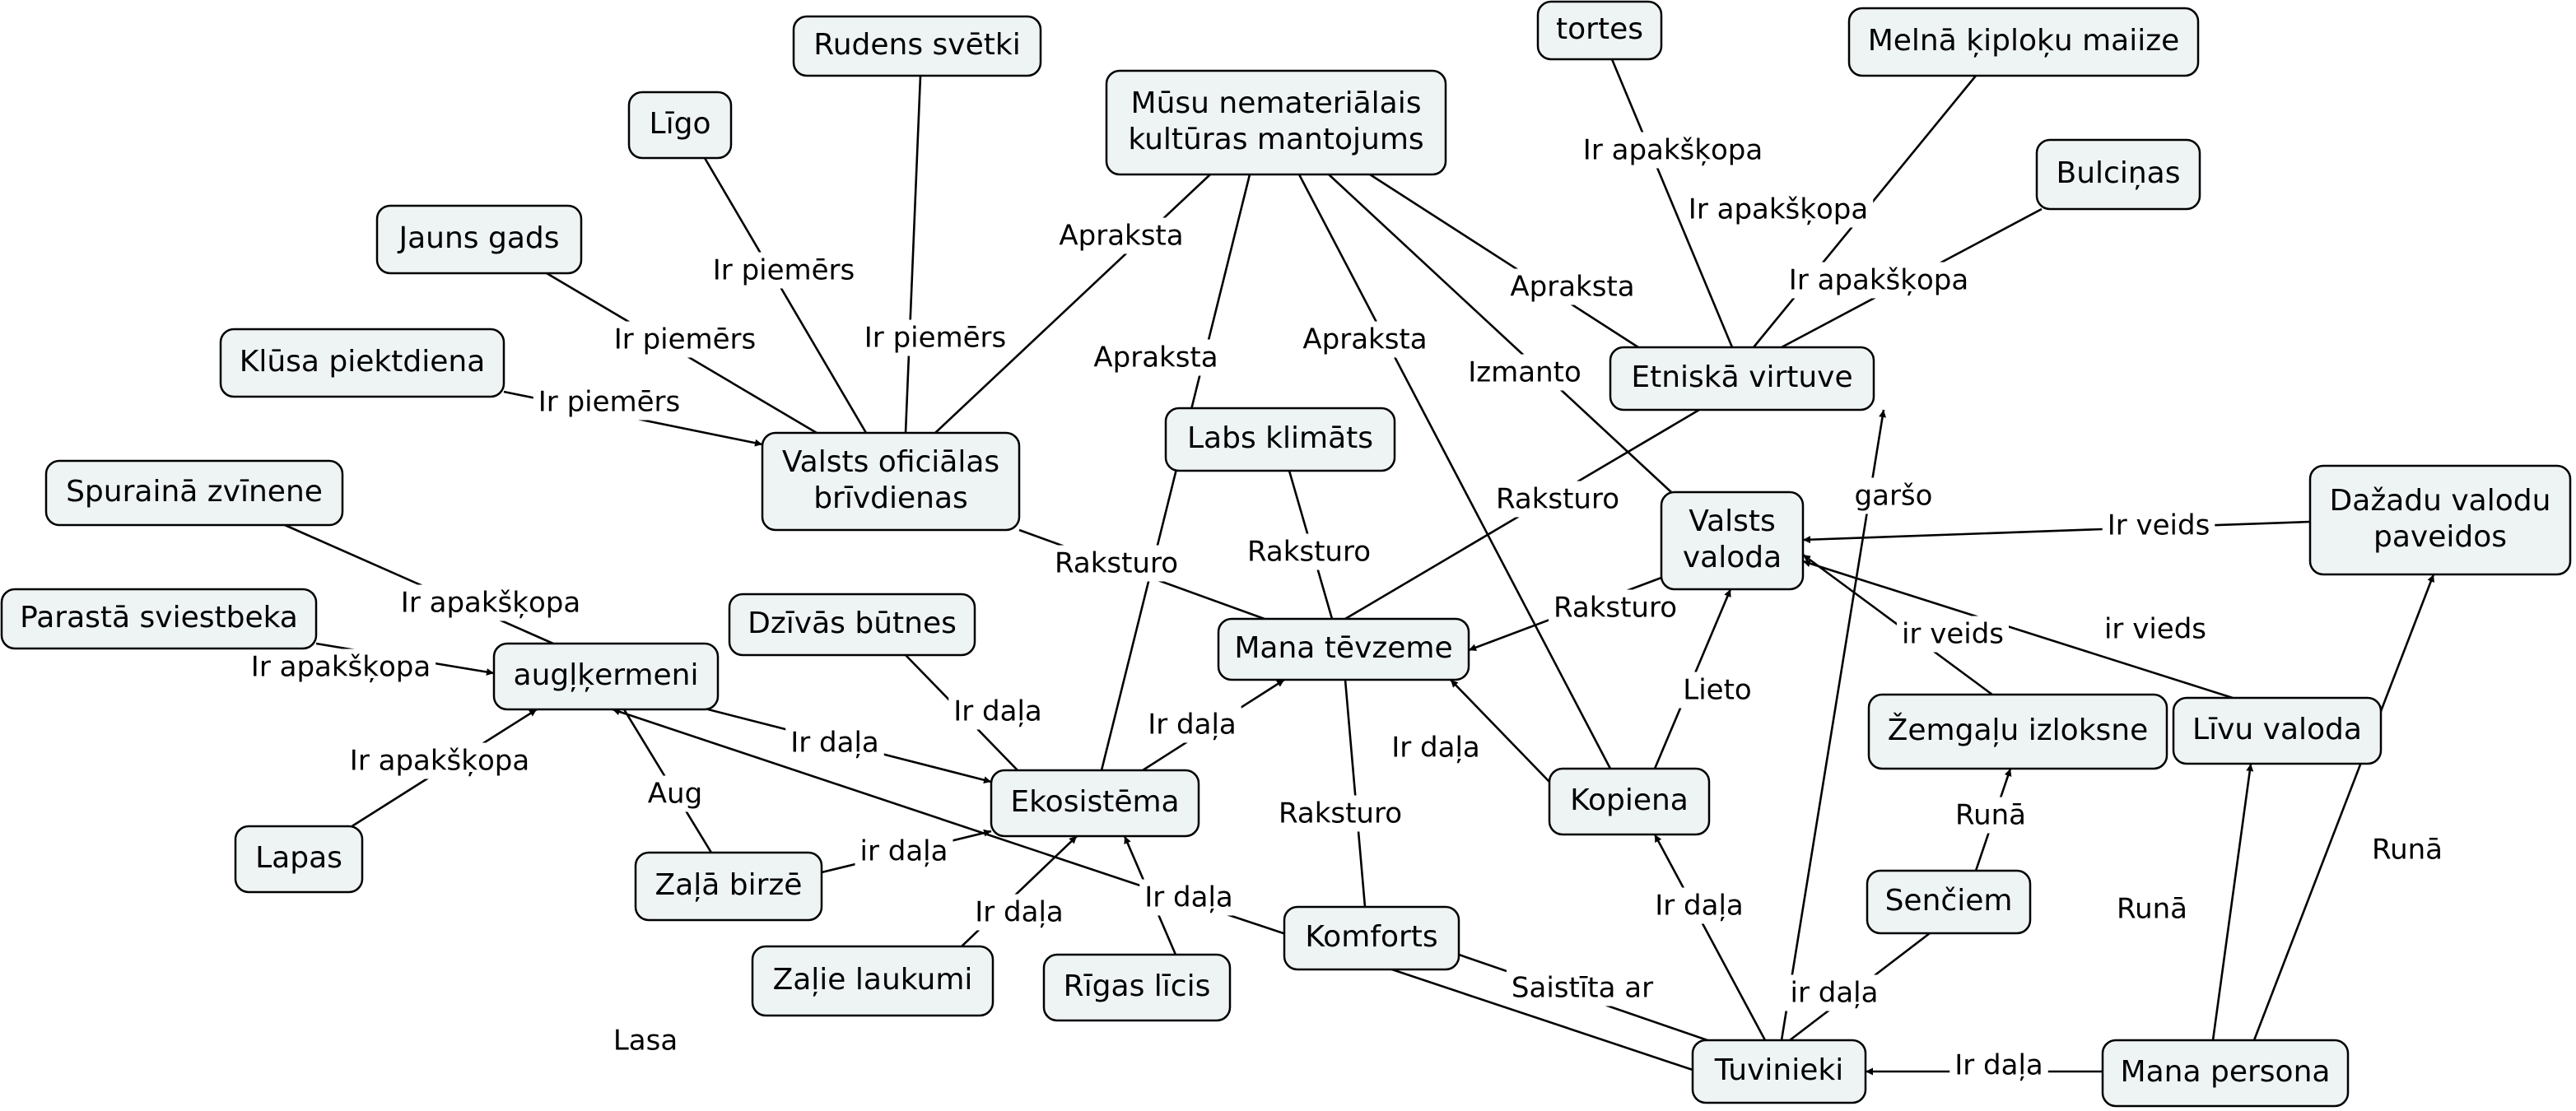 This screenshot has height=1111, width=2576. I want to click on edge-tuvinieki-to-etniska, so click(1833, 725).